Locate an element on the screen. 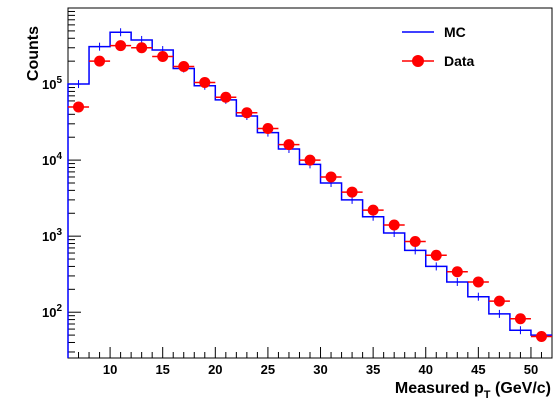 This screenshot has width=556, height=402. y-tick-label: 10² is located at coordinates (52, 311).